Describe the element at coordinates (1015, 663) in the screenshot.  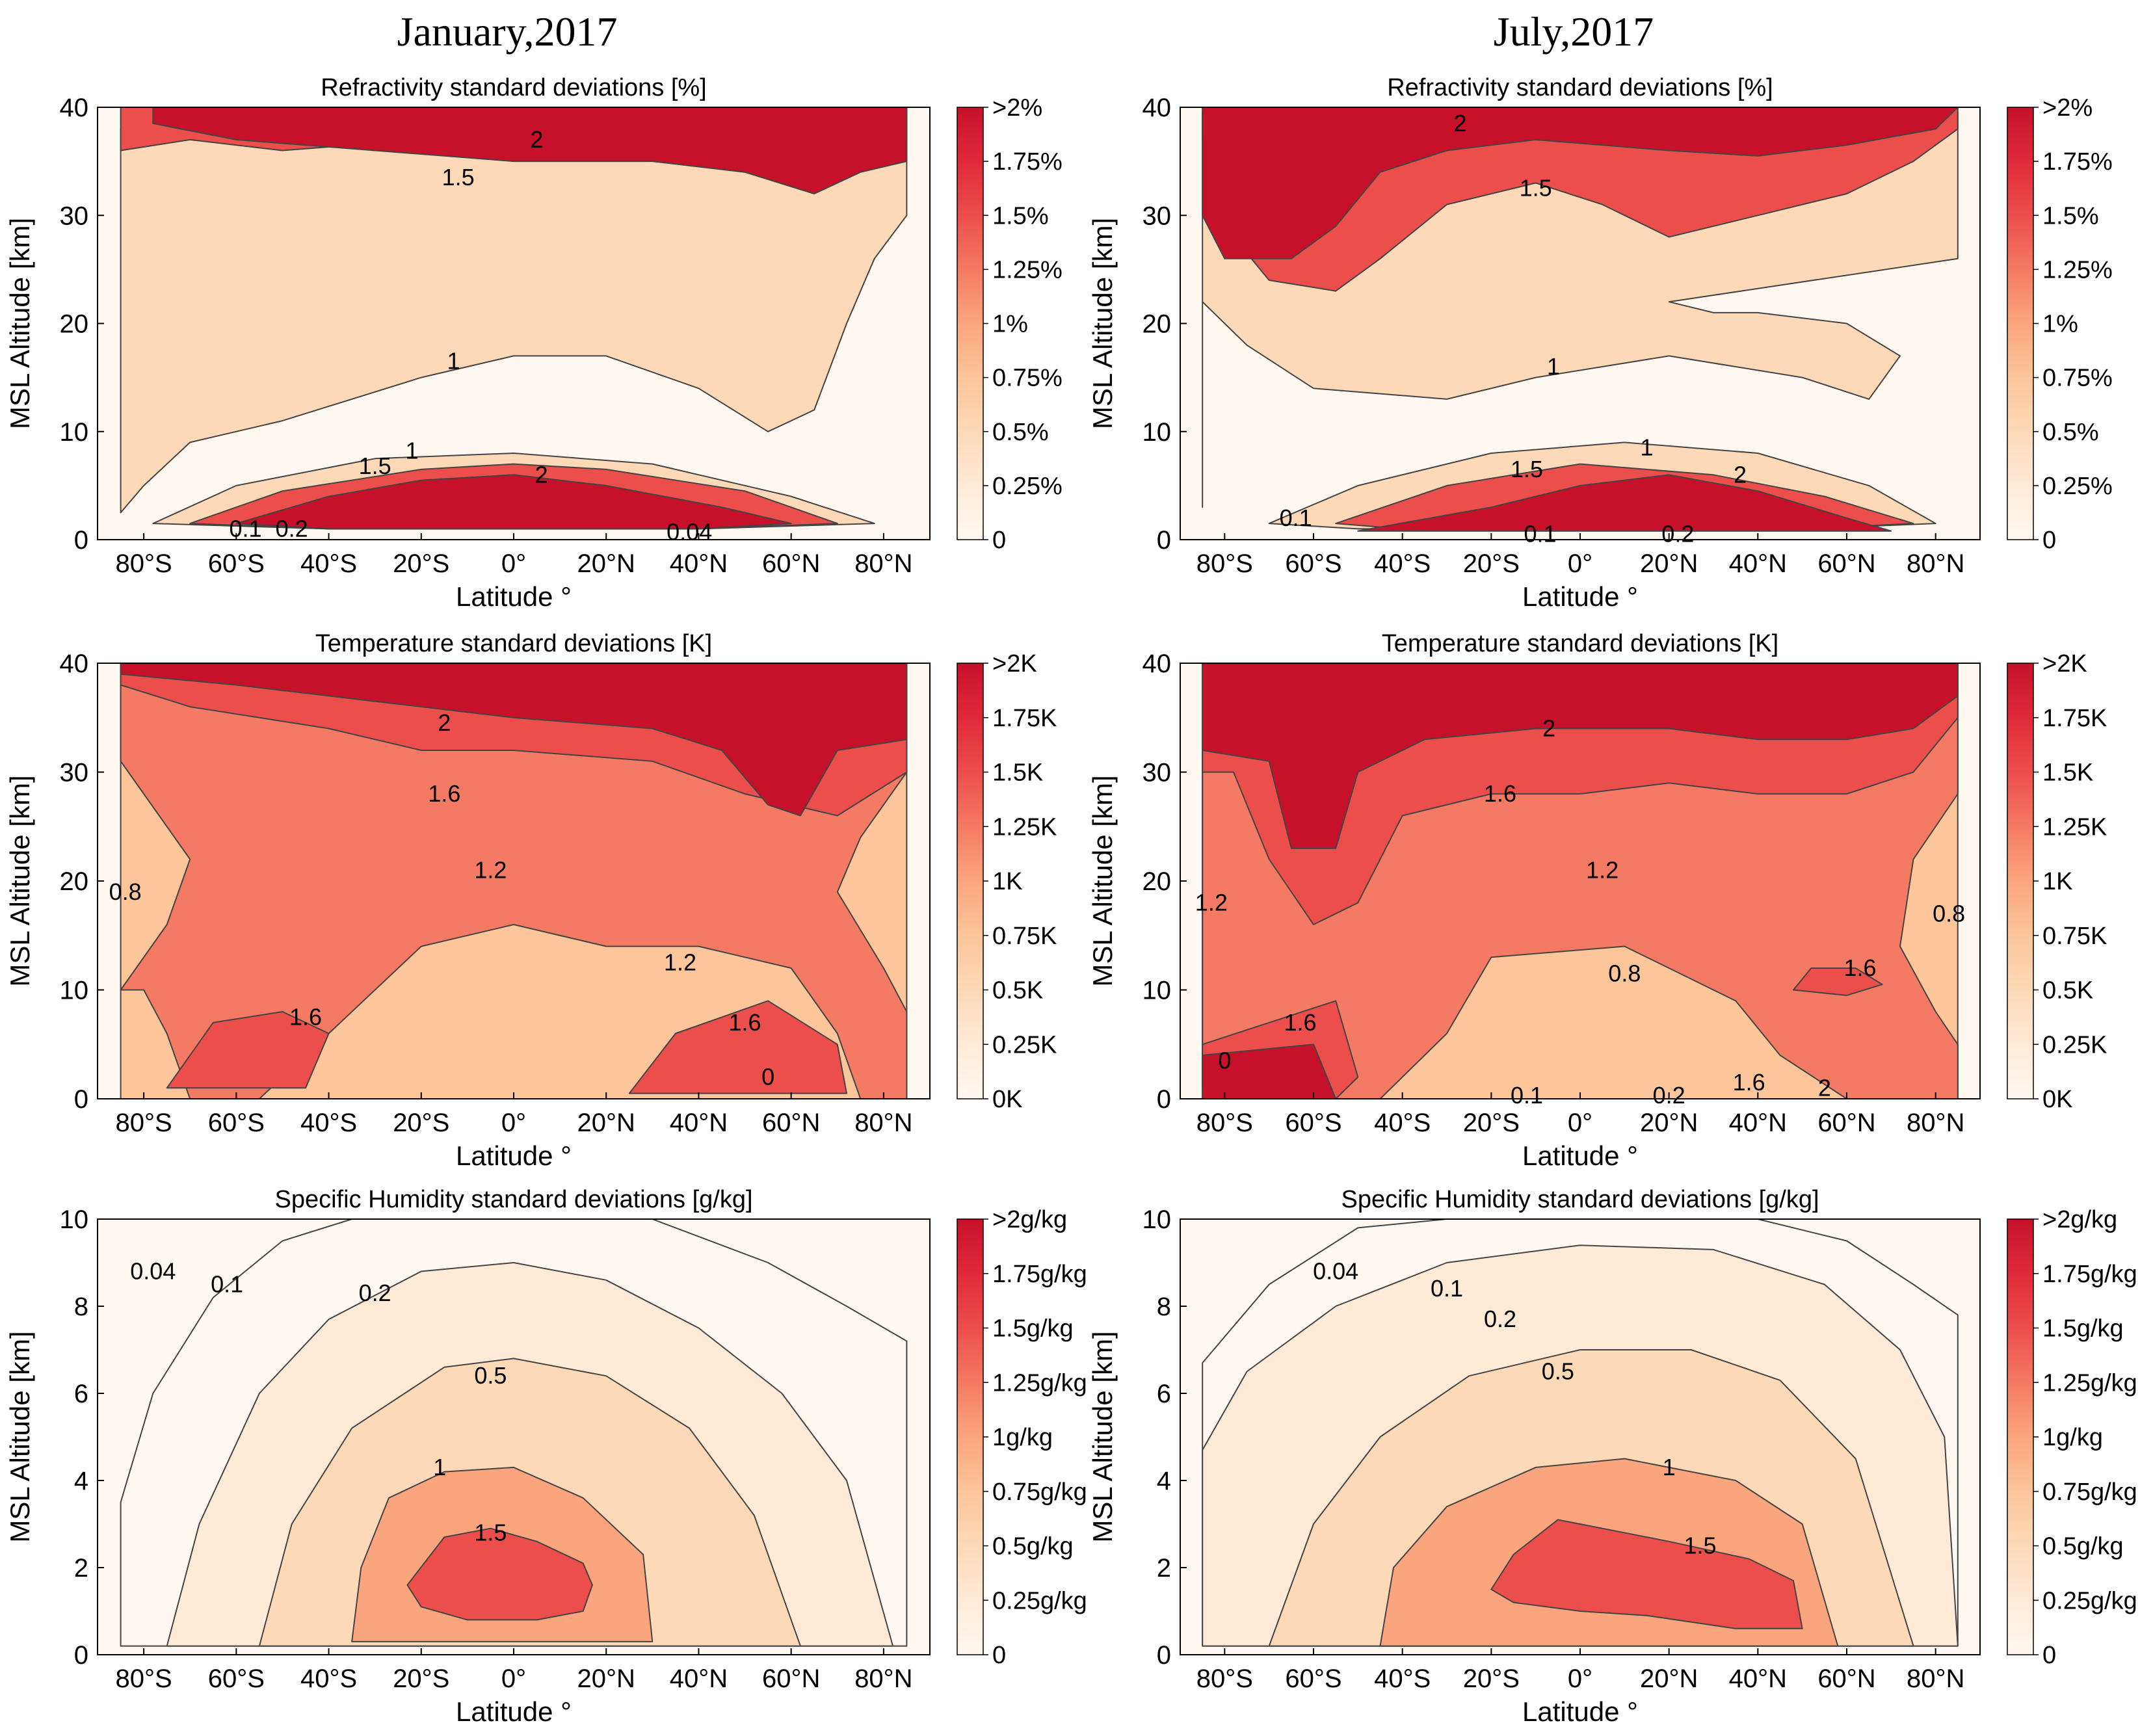
I see `colorbar-label: >2K` at that location.